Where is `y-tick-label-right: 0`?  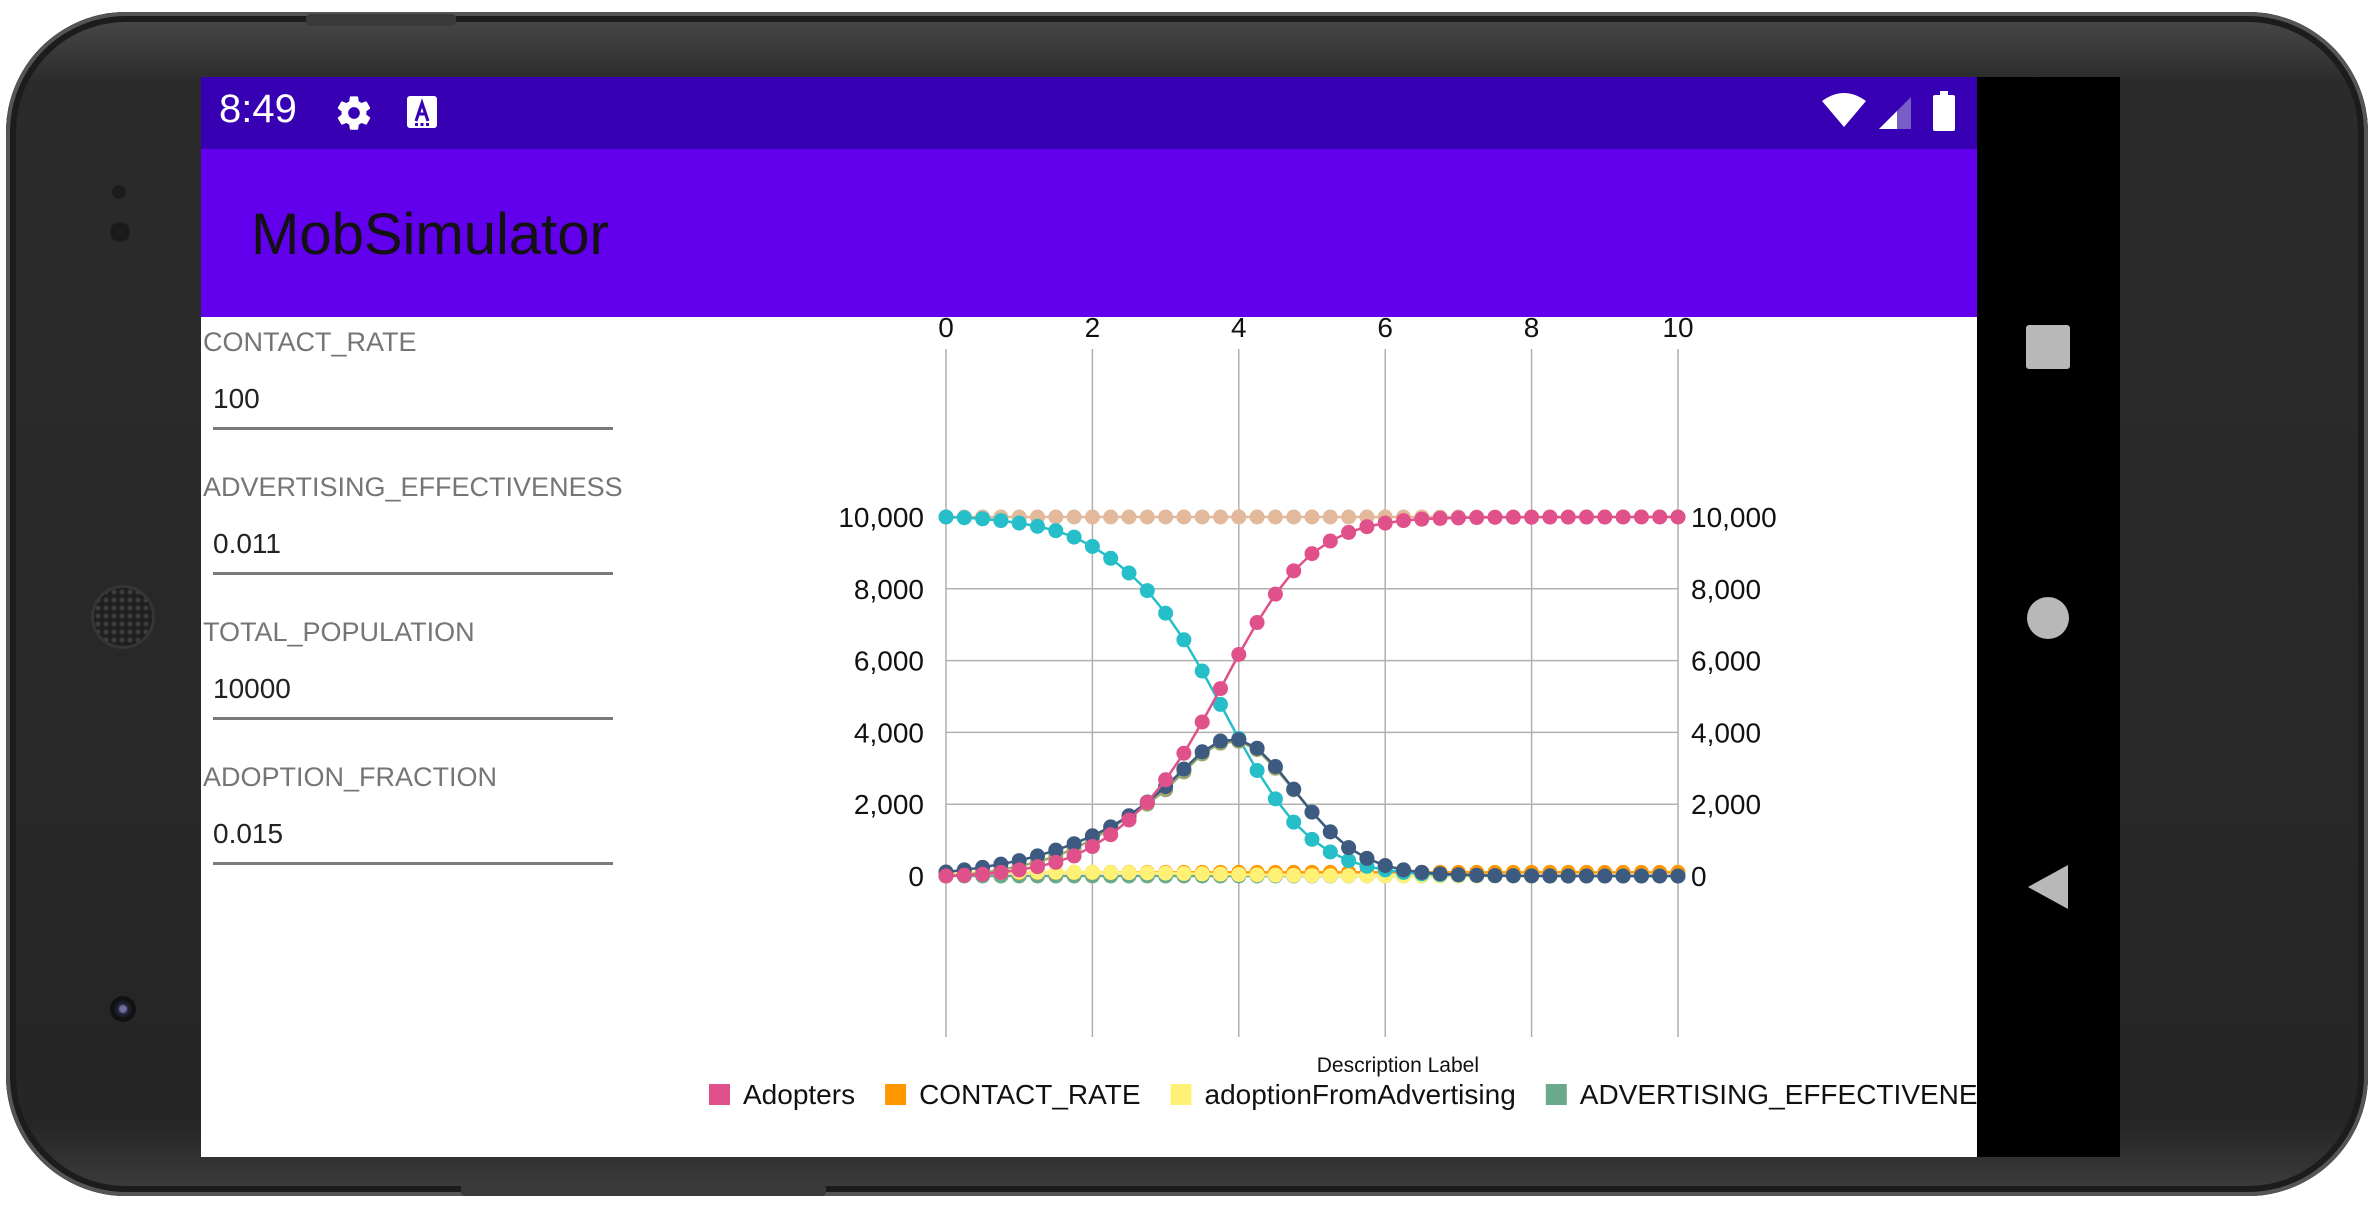 y-tick-label-right: 0 is located at coordinates (1699, 876).